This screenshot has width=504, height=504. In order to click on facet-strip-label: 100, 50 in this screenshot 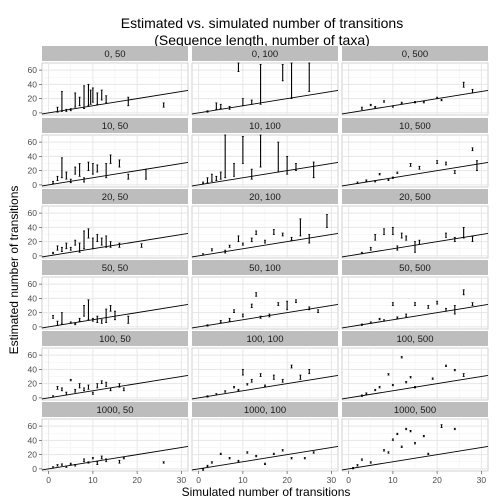, I will do `click(115, 339)`.